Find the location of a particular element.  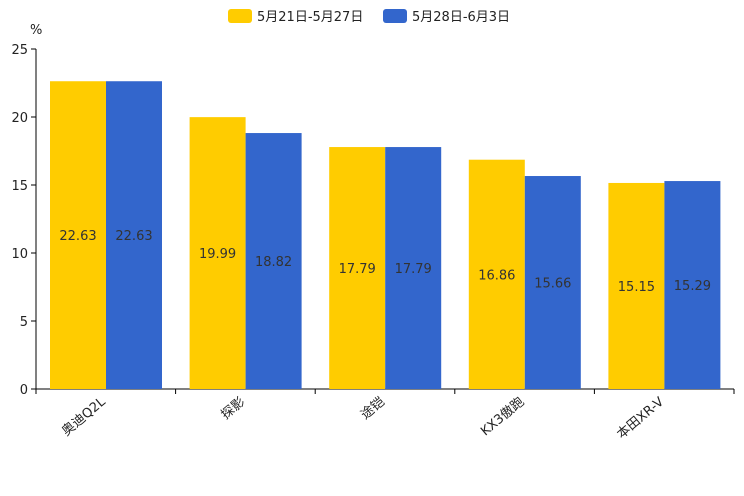

bar-value-label: 19.99 is located at coordinates (217, 254).